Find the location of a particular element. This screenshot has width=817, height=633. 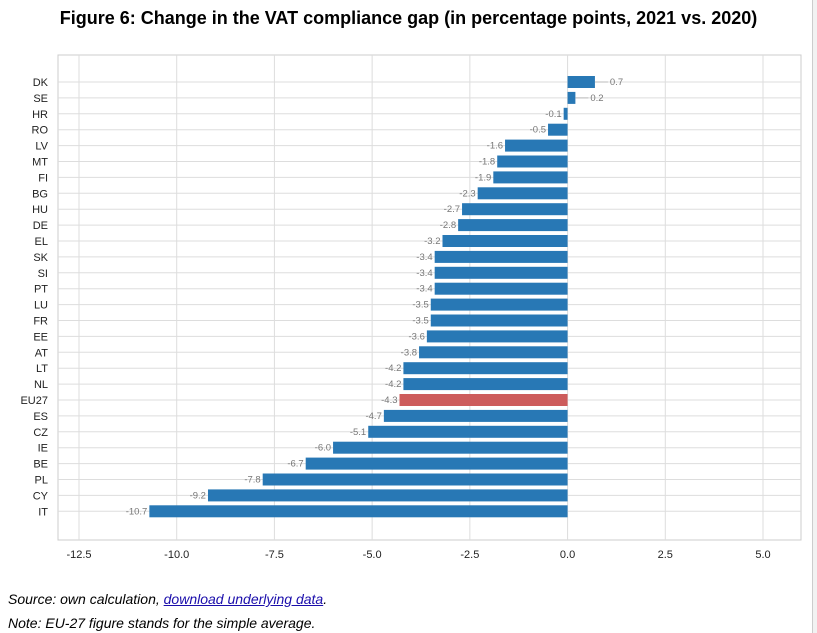

bar-si is located at coordinates (501, 272).